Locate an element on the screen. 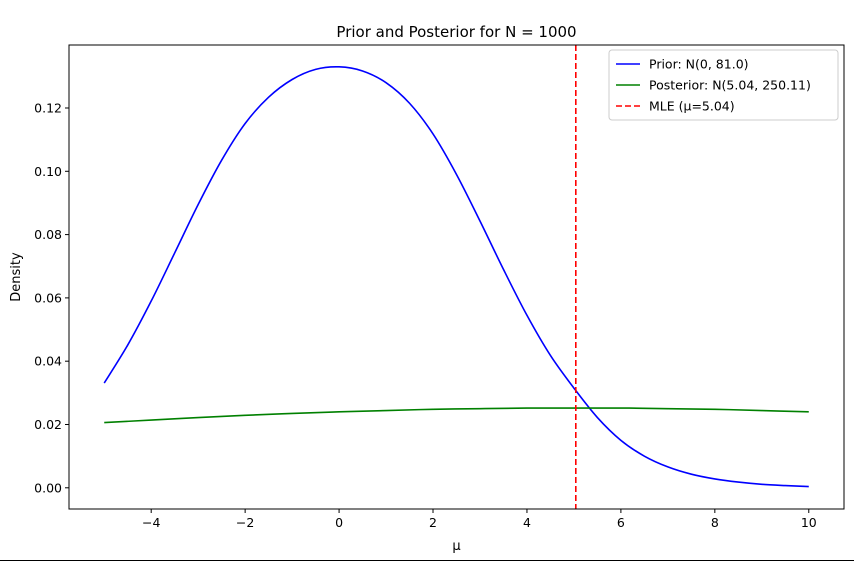  x-tick-label: 4 is located at coordinates (527, 522).